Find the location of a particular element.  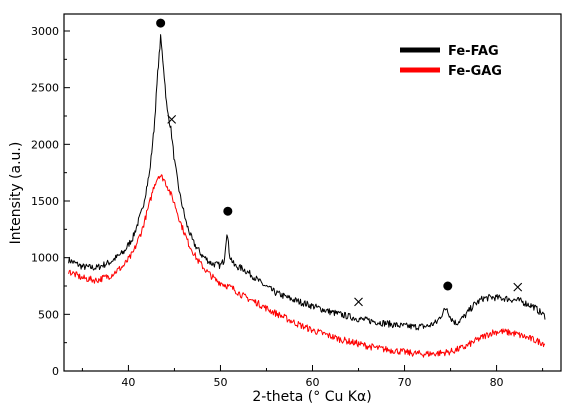

y-axis-ticks: 0 500 1000 1500 2000 2500 3000 is located at coordinates (50, 201).